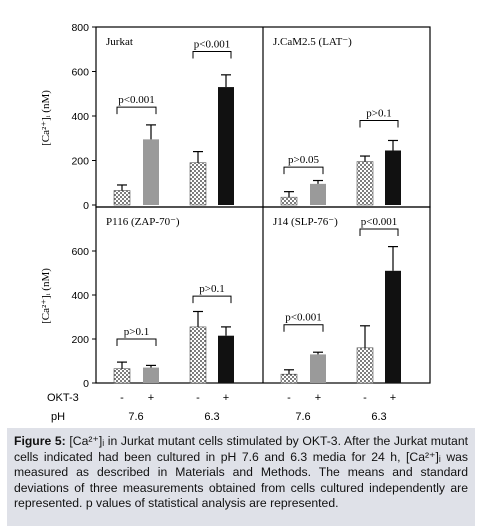 This screenshot has width=482, height=531. What do you see at coordinates (312, 42) in the screenshot?
I see `panel-title: J.CaM2.5 (LAT⁻)` at bounding box center [312, 42].